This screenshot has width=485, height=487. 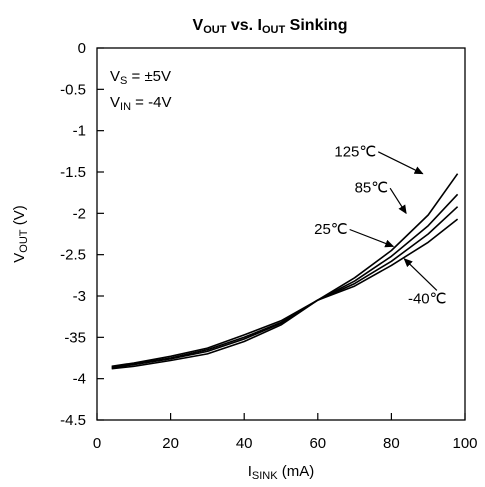 I want to click on title-sub-out: OUT, so click(x=215, y=30).